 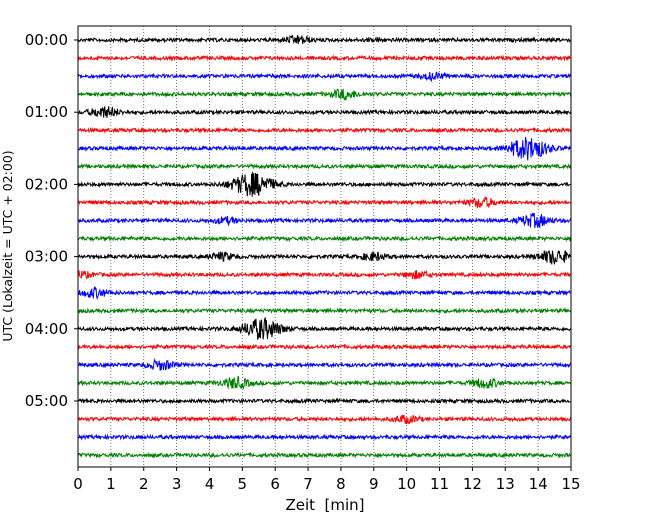 I want to click on x-axis: 0 1 2 3 4 5 6 7 8 9 10 11 12 13 14 15, so click(x=327, y=480).